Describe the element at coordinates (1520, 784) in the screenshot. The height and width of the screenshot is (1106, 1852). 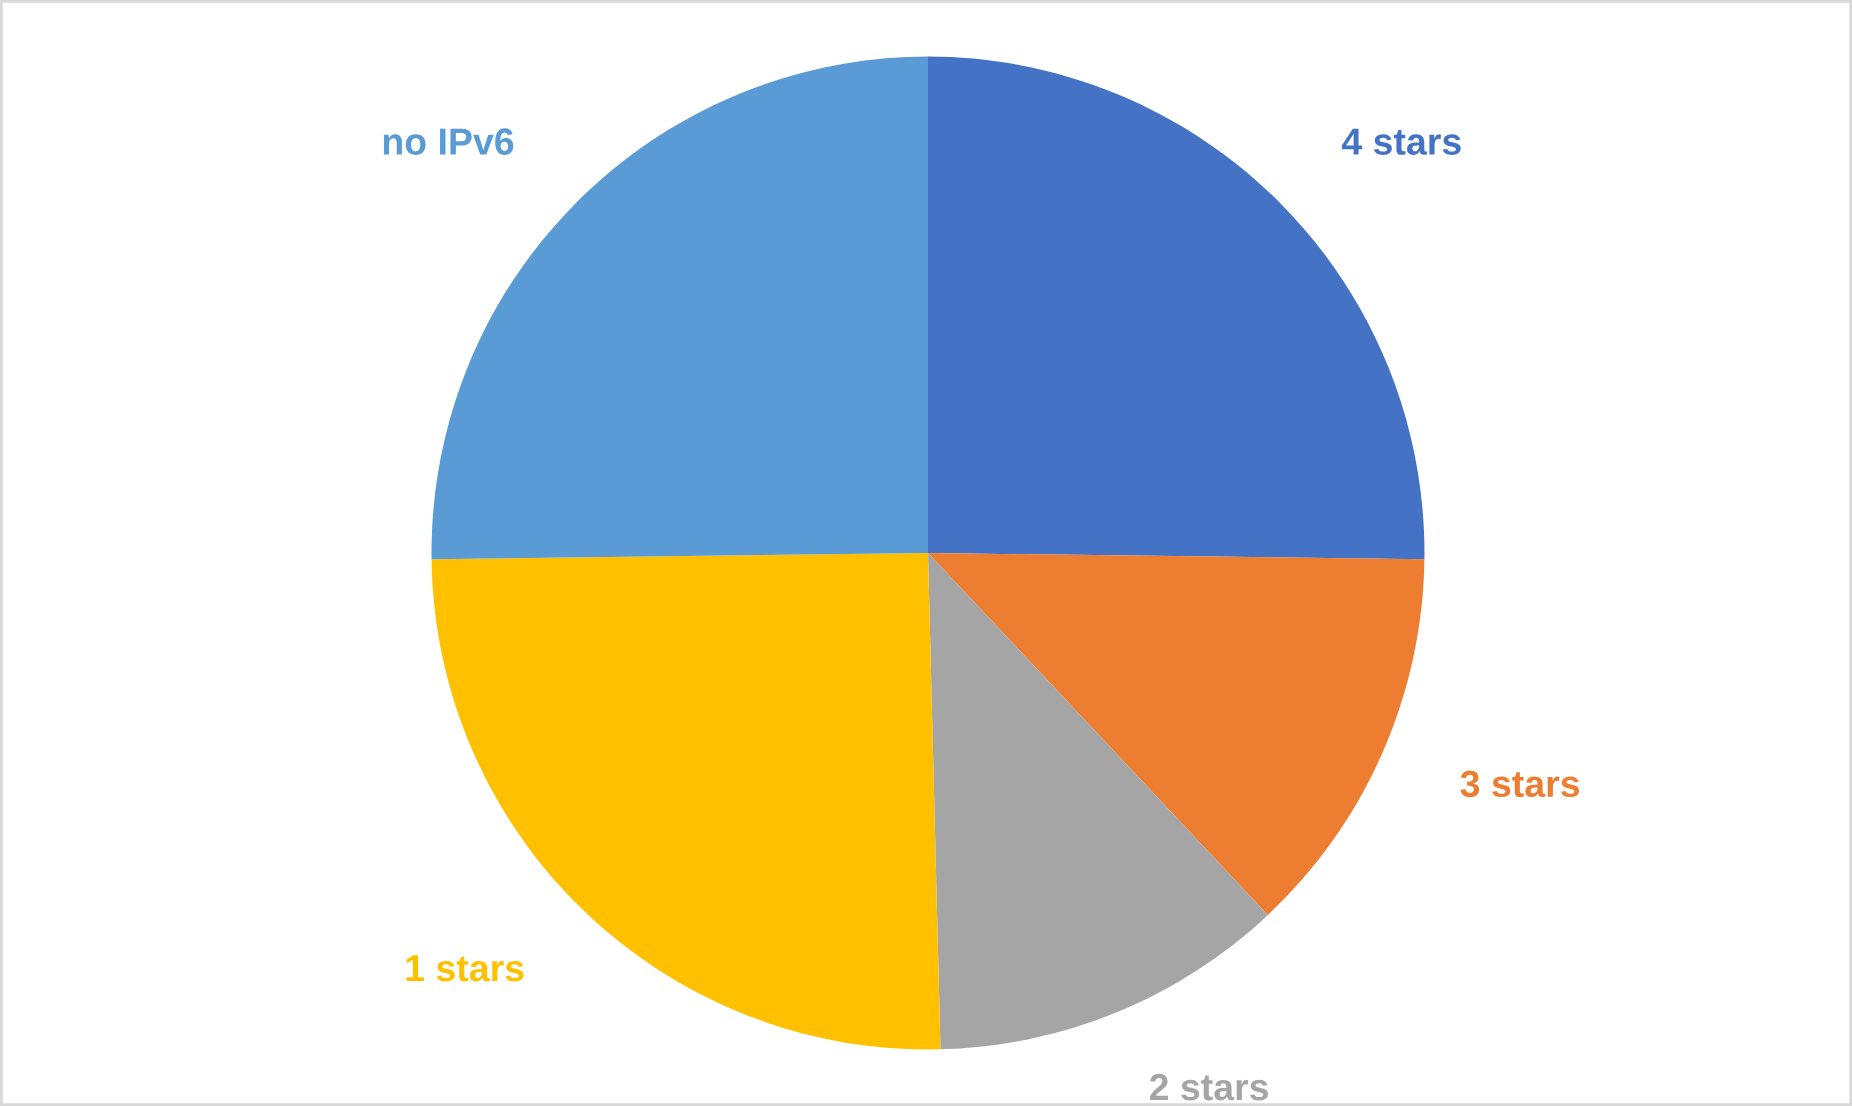
I see `slice-label: 3 stars` at that location.